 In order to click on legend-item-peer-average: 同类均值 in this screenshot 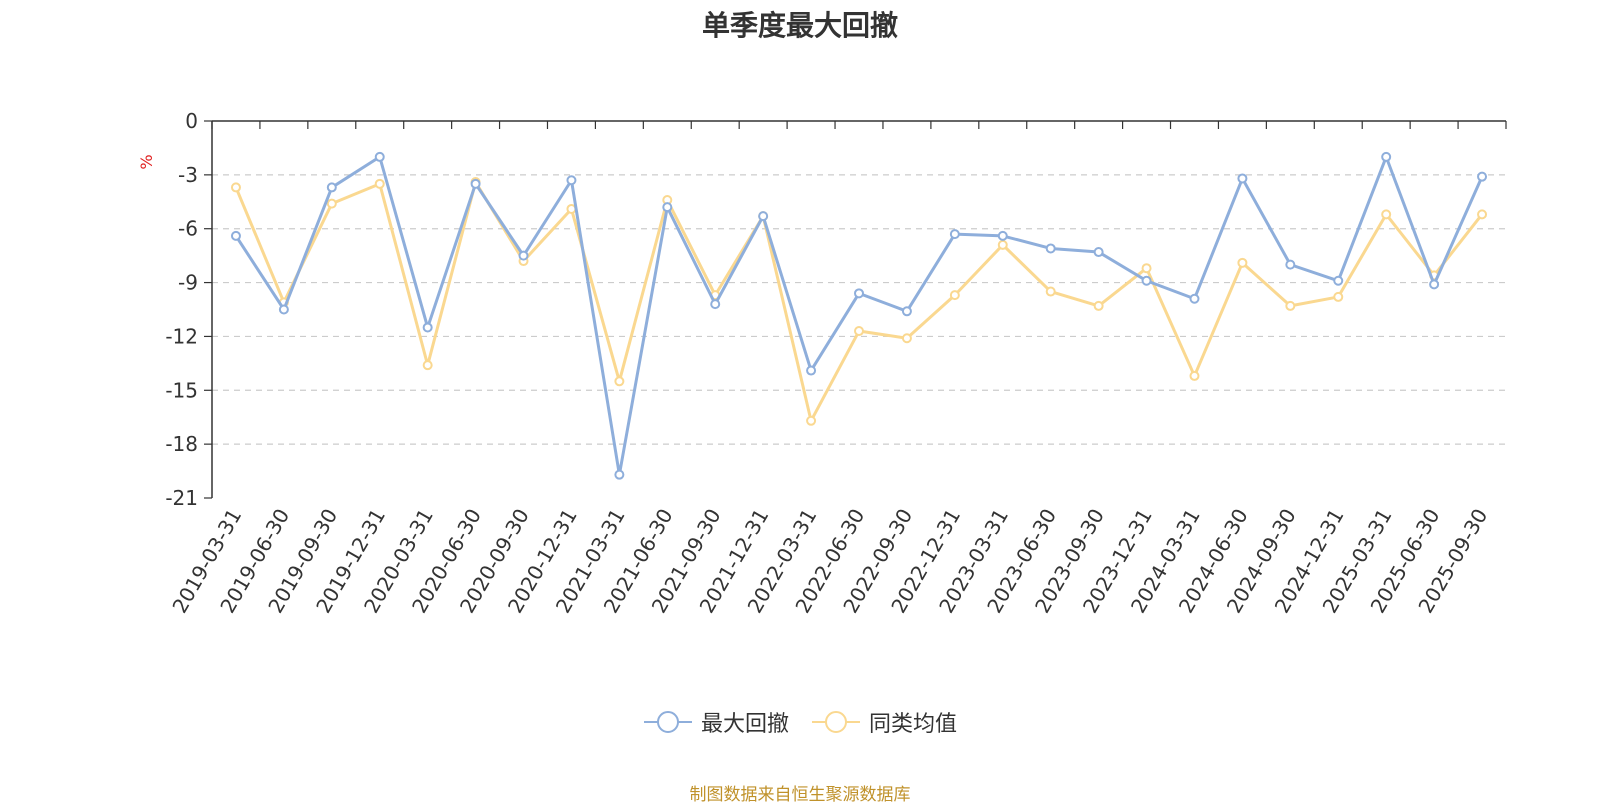, I will do `click(884, 722)`.